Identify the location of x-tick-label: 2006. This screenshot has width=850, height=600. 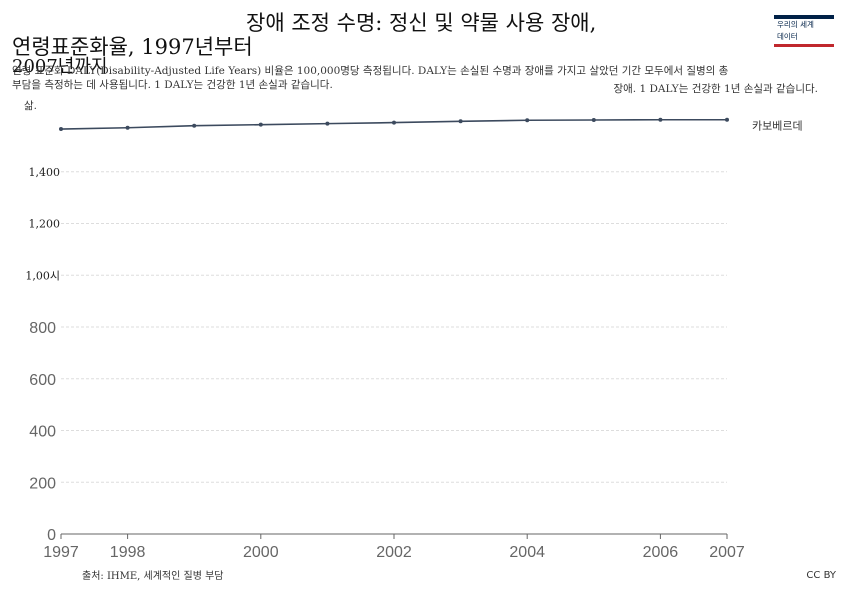
(661, 552).